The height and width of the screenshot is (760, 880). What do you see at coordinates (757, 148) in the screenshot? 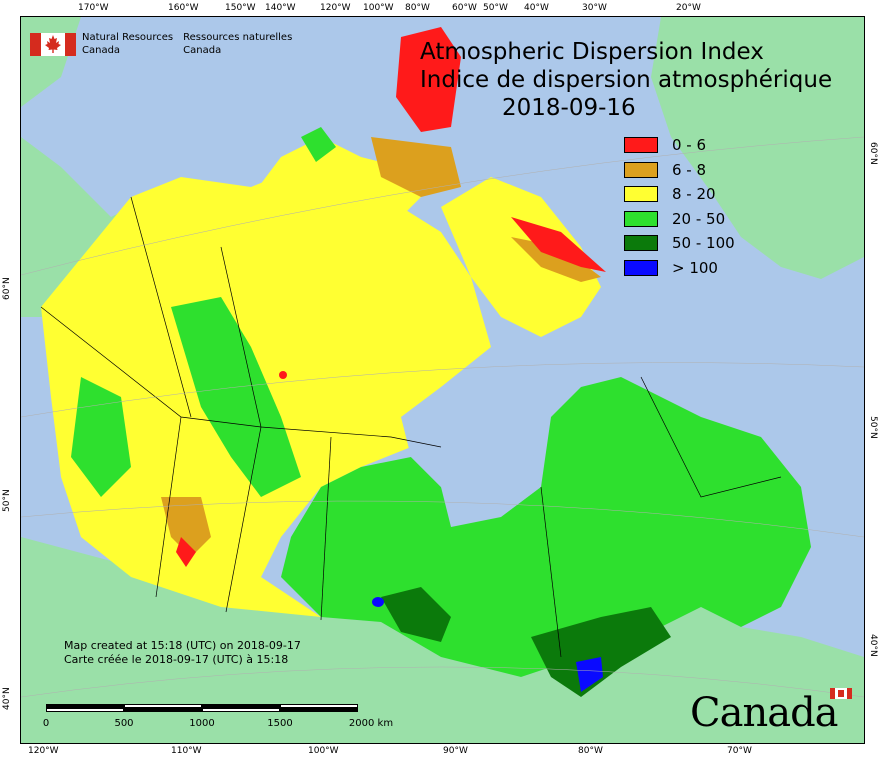
I see `greenland-land` at bounding box center [757, 148].